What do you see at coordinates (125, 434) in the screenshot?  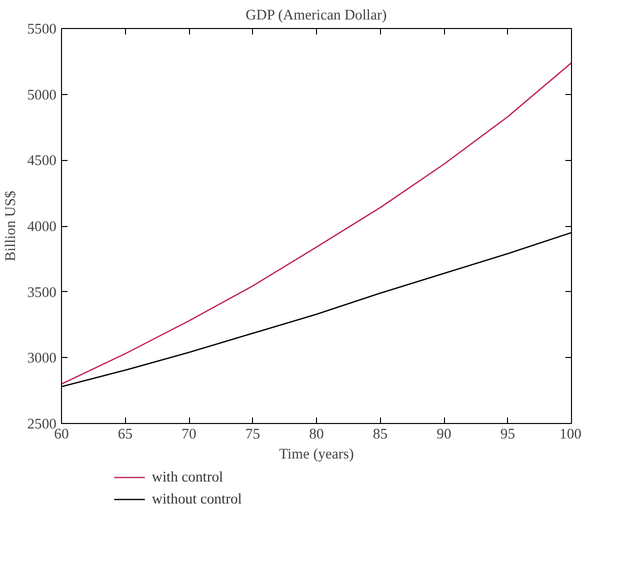 I see `x-tick-label: 65` at bounding box center [125, 434].